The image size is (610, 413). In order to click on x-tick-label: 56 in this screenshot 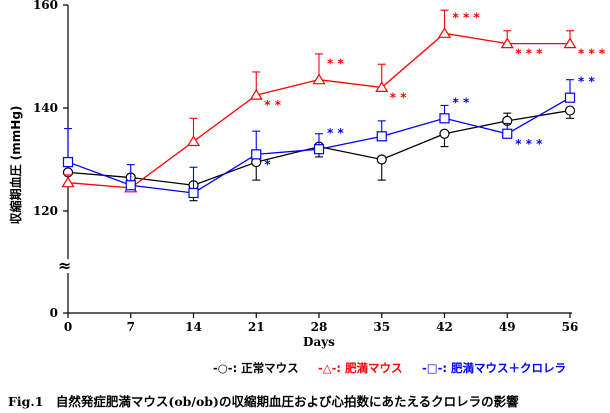, I will do `click(570, 327)`.